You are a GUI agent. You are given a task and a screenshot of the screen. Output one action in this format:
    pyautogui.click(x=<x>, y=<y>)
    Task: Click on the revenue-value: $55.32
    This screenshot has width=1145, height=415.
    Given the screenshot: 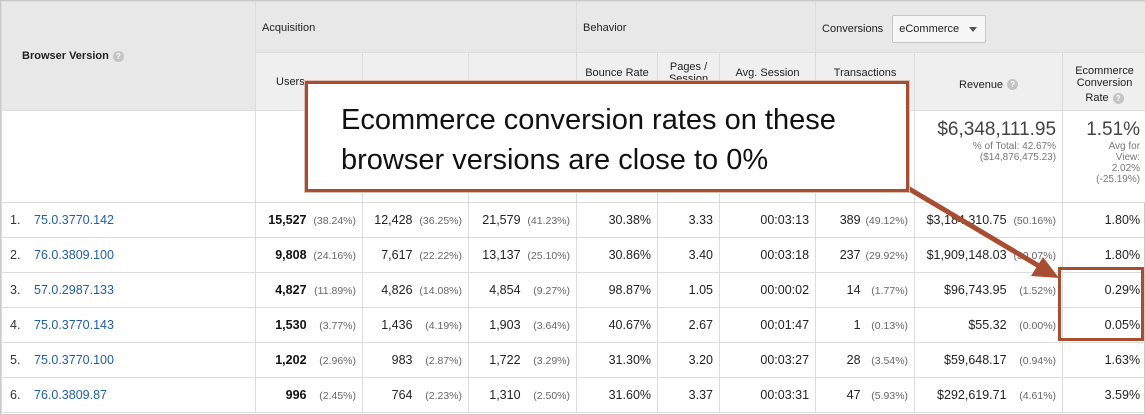 What is the action you would take?
    pyautogui.click(x=987, y=325)
    